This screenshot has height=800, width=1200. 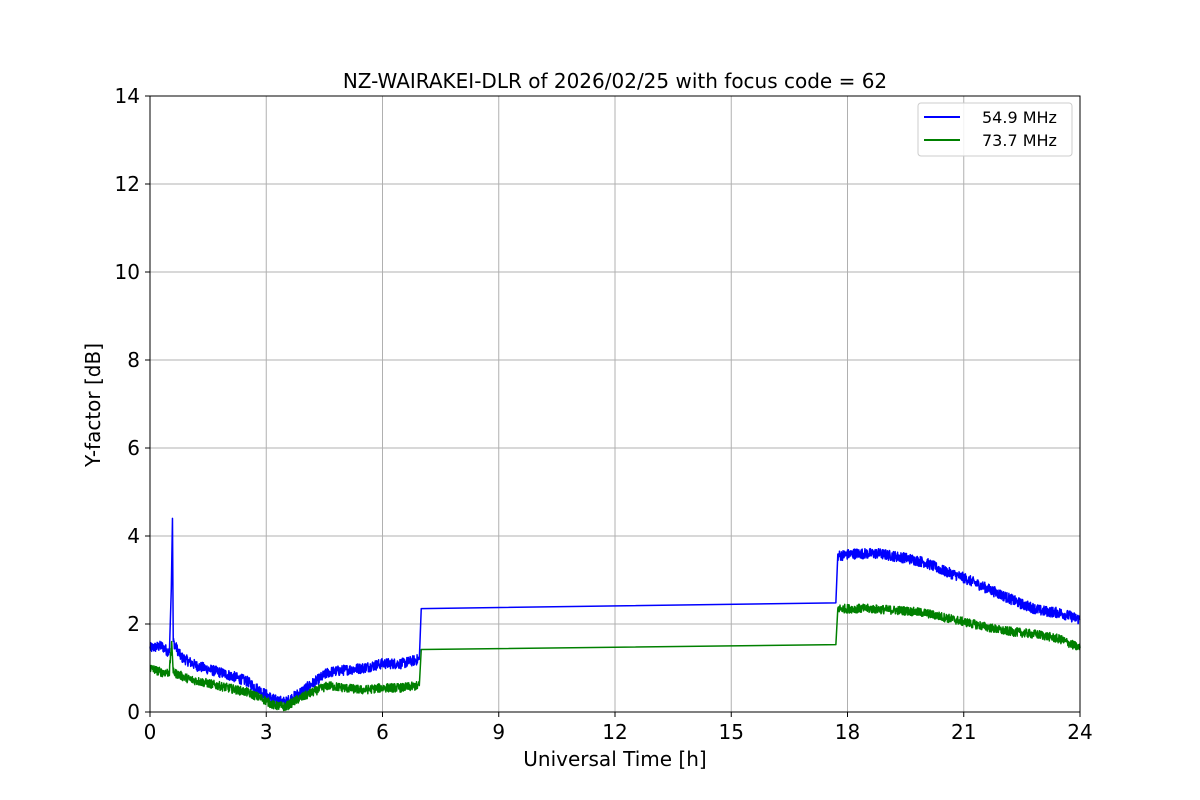 What do you see at coordinates (133, 360) in the screenshot?
I see `y-tick-label: 8` at bounding box center [133, 360].